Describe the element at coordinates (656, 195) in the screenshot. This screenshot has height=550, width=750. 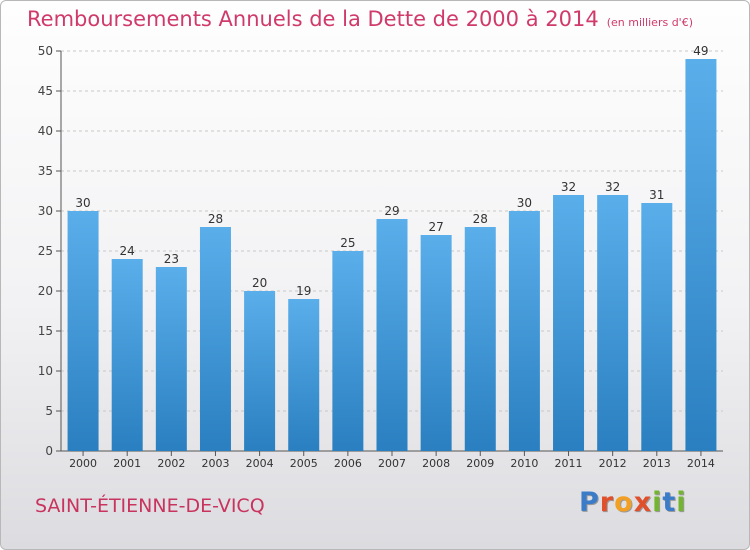
I see `data-label-2013: 31` at that location.